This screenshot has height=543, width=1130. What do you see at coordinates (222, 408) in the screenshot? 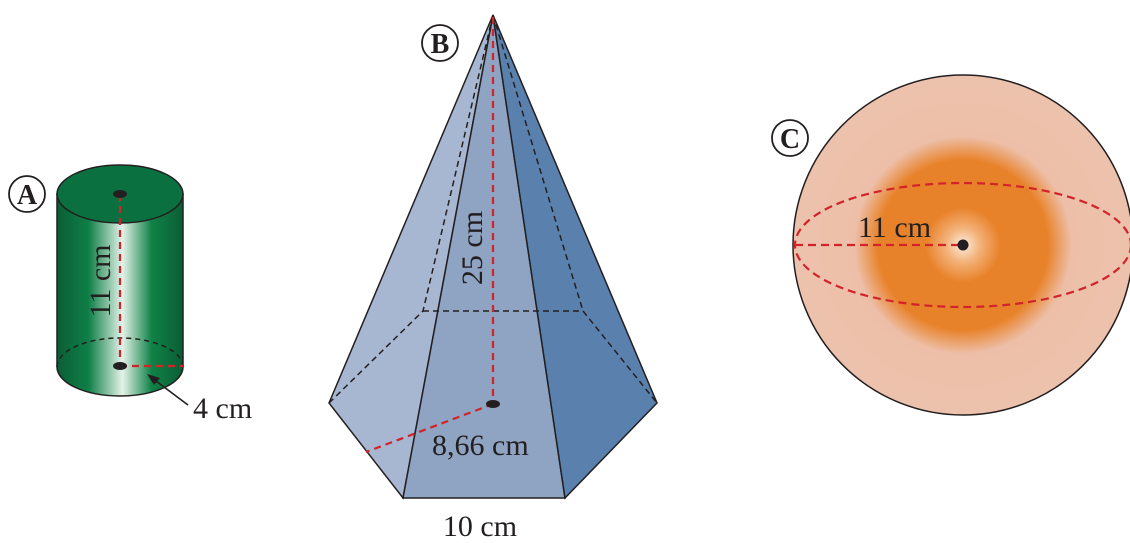
I see `cylinder-radius-label: 4 cm` at bounding box center [222, 408].